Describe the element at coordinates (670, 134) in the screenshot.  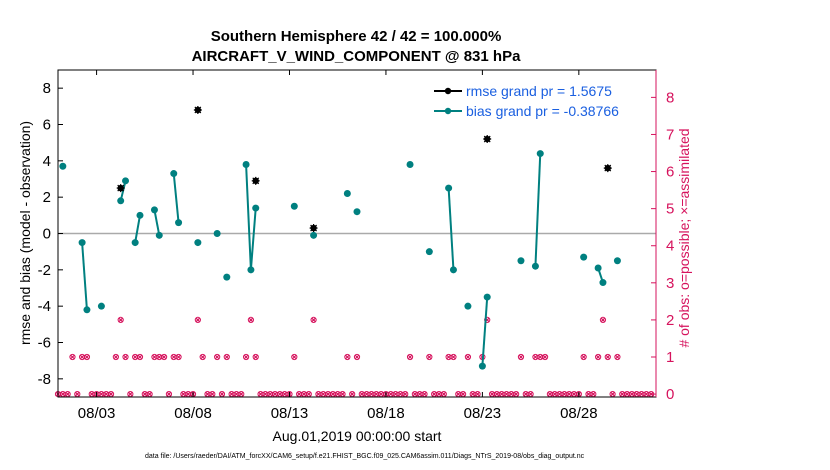
I see `y2-tick-label: 7` at that location.